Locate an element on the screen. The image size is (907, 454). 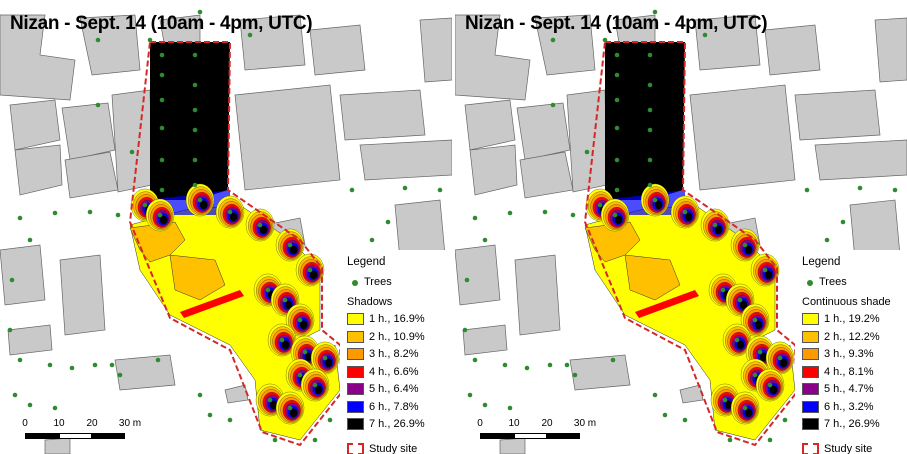
legend-item-label: 1 h., 16.9% is located at coordinates (397, 319).